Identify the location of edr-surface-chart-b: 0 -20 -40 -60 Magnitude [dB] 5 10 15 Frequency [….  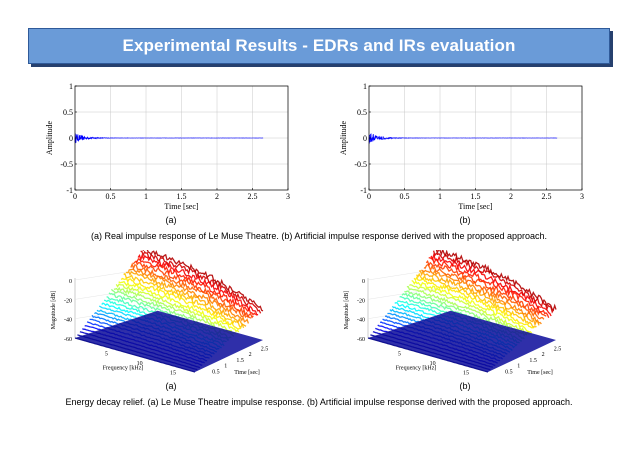
(453, 313).